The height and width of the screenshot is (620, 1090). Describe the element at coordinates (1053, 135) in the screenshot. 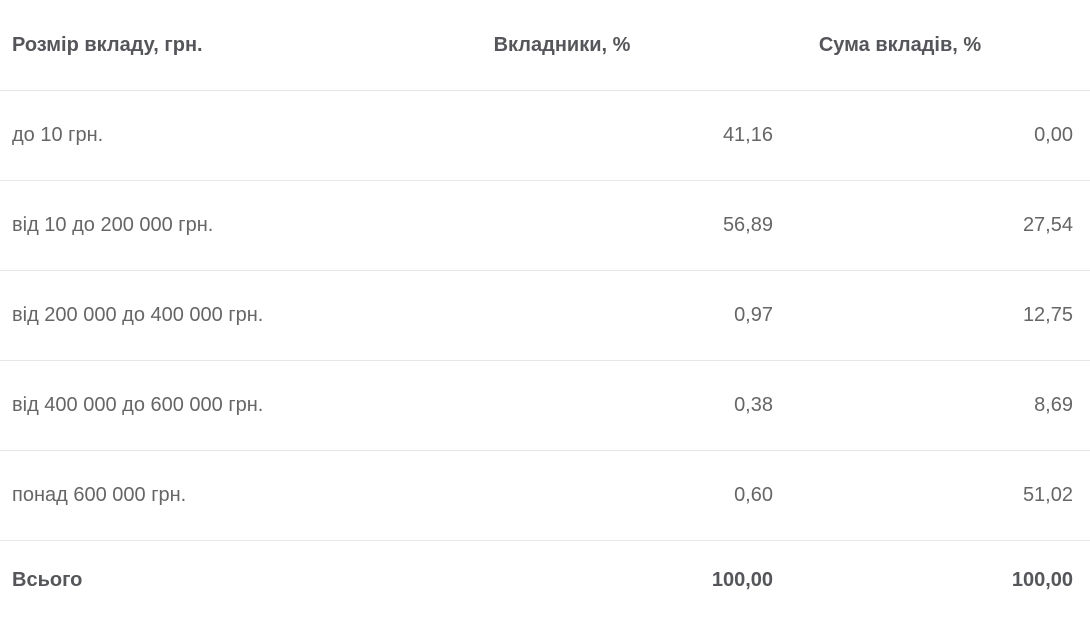

I see `deposit-sum-percent-value: 0,00` at that location.